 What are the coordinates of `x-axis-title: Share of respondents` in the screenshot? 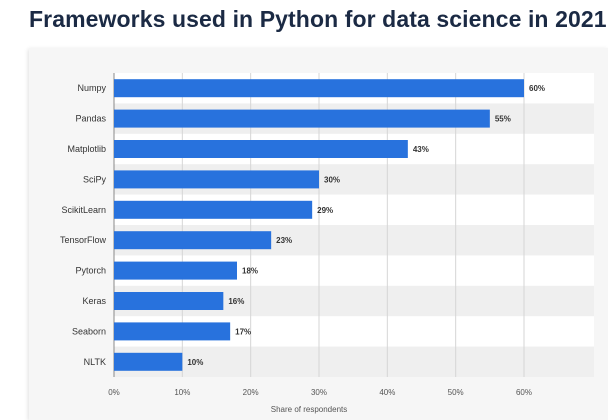 It's located at (309, 409).